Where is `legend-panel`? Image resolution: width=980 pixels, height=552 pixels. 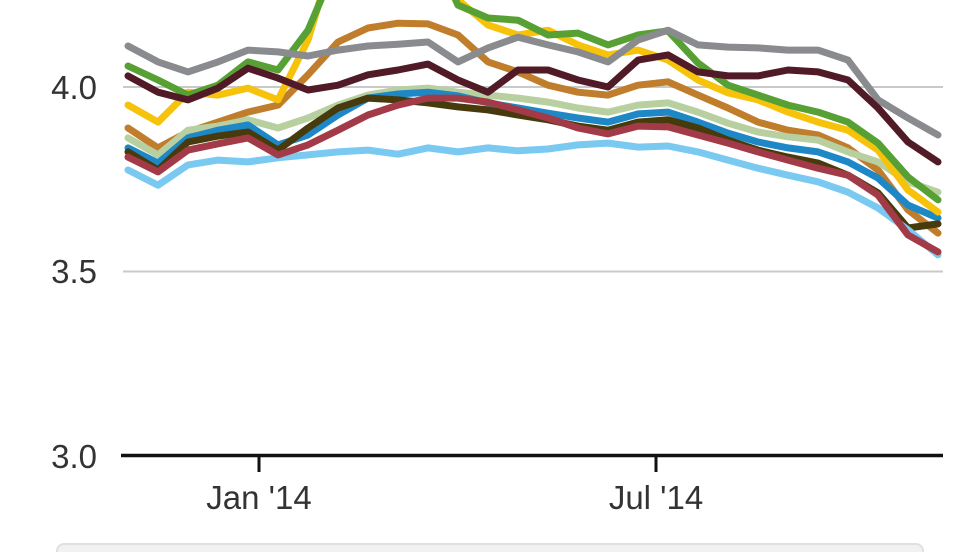 legend-panel is located at coordinates (490, 547).